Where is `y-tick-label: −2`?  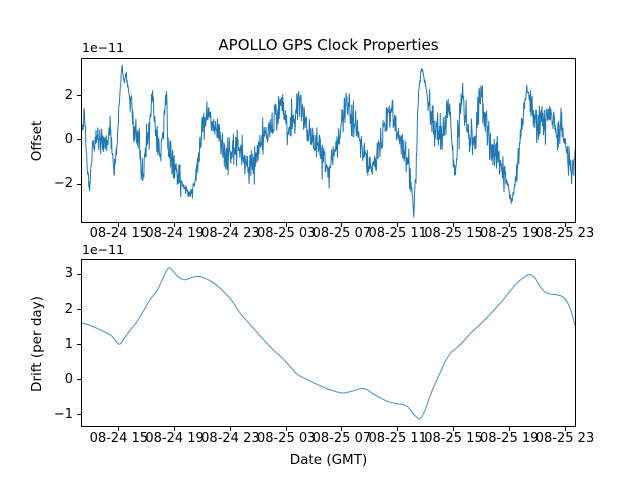 y-tick-label: −2 is located at coordinates (63, 184).